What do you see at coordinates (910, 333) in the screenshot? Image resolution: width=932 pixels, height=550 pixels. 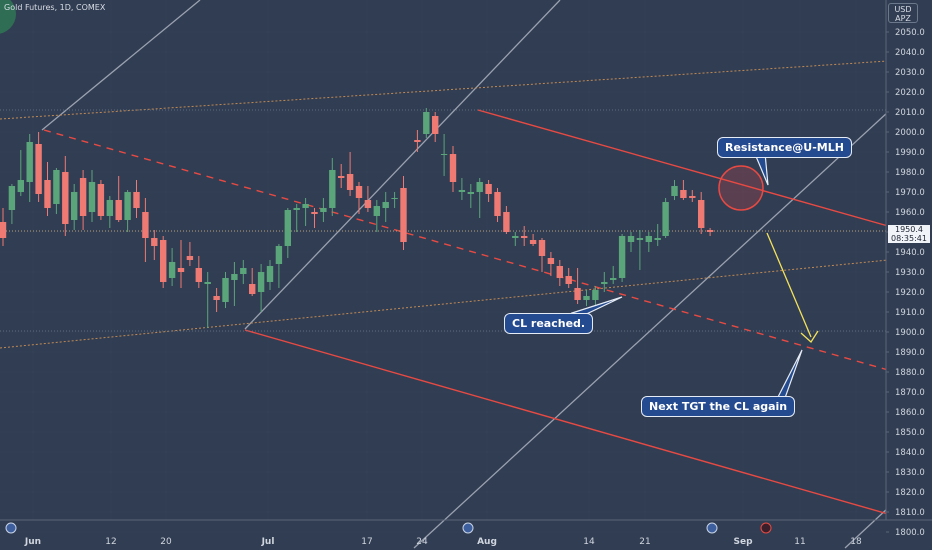 I see `y-tick-label: 1900.0` at bounding box center [910, 333].